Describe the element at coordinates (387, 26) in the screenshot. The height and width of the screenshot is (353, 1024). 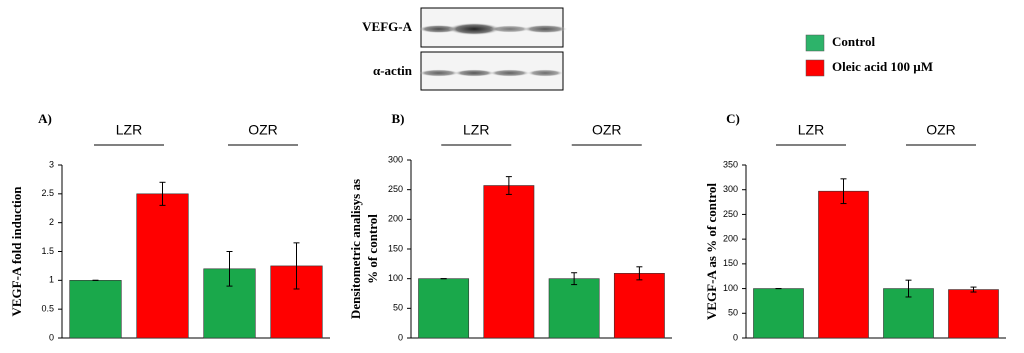
I see `blot-label: VEFG-A` at that location.